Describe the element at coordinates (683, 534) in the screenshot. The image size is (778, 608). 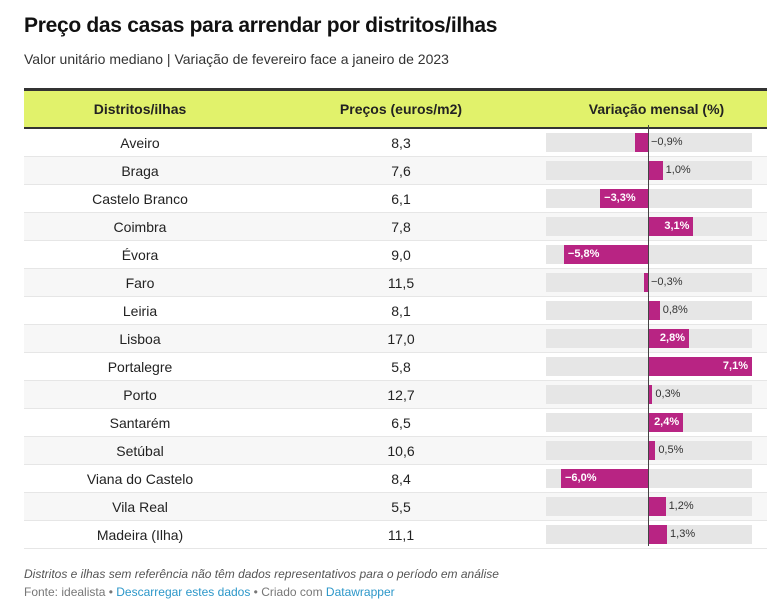
I see `change-label: 1,3%` at that location.